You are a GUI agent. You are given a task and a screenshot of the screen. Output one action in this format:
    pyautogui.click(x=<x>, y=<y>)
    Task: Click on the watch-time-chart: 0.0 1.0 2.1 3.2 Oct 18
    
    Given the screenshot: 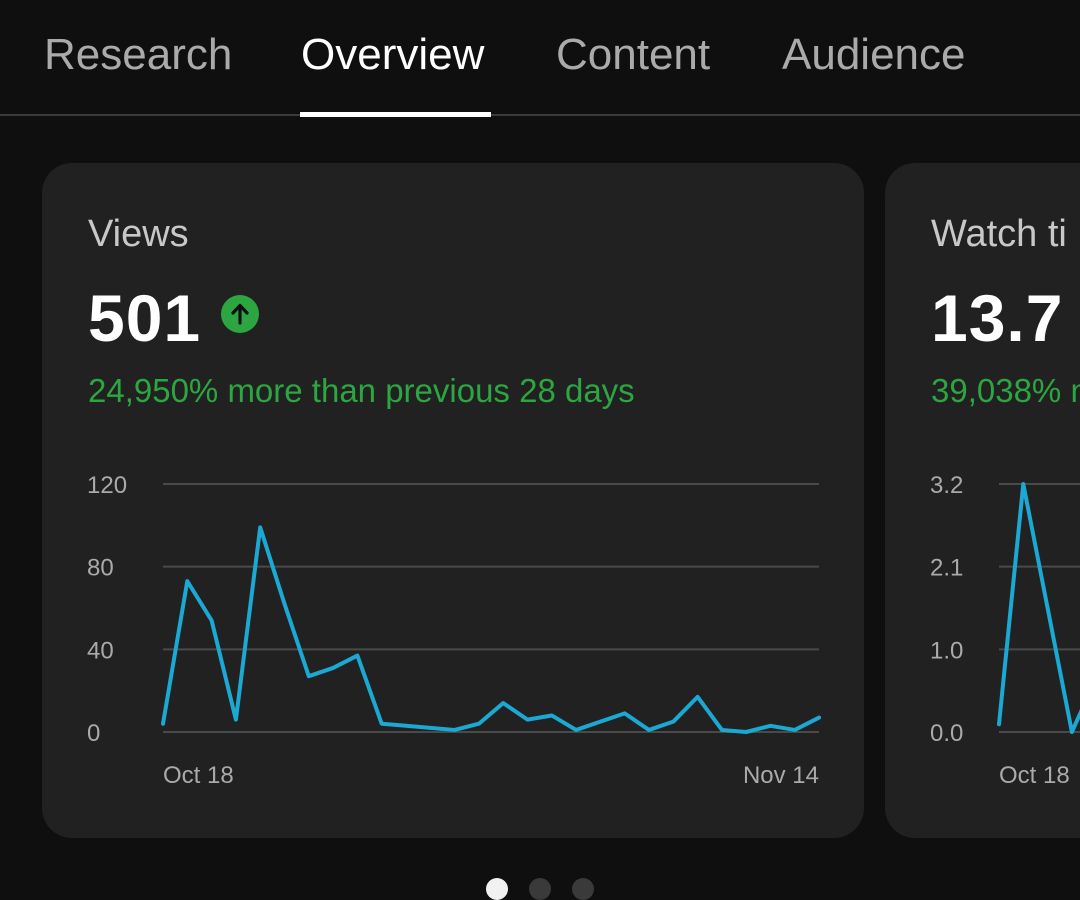 What is the action you would take?
    pyautogui.click(x=1005, y=630)
    